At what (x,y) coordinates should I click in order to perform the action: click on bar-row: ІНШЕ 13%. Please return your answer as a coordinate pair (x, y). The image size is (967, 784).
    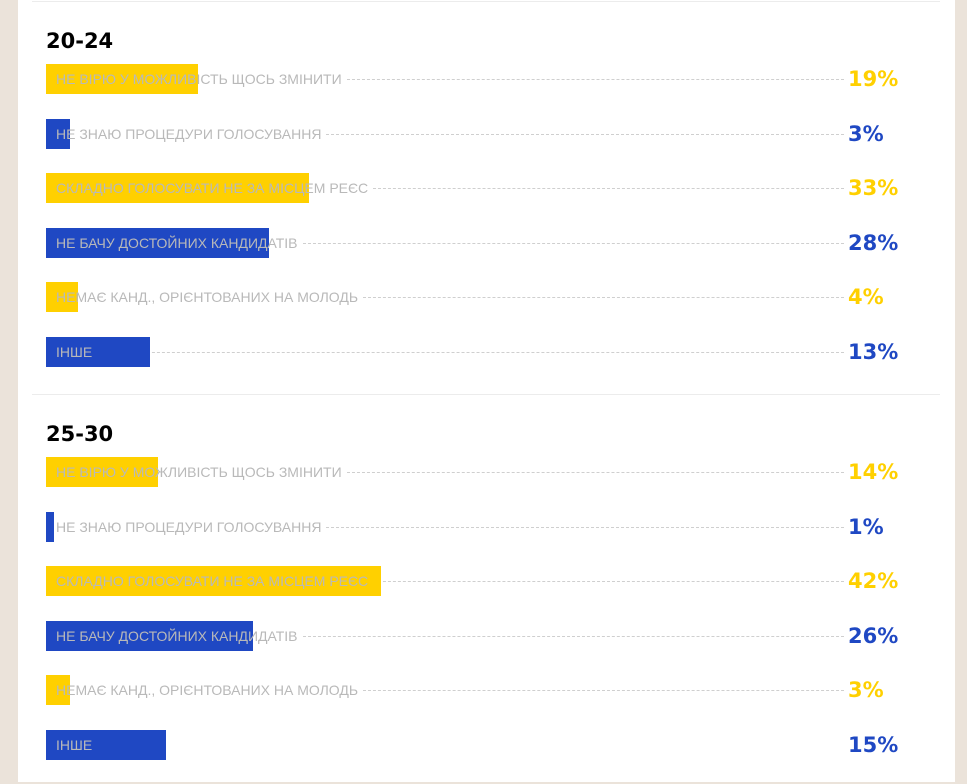
    Looking at the image, I should click on (486, 351).